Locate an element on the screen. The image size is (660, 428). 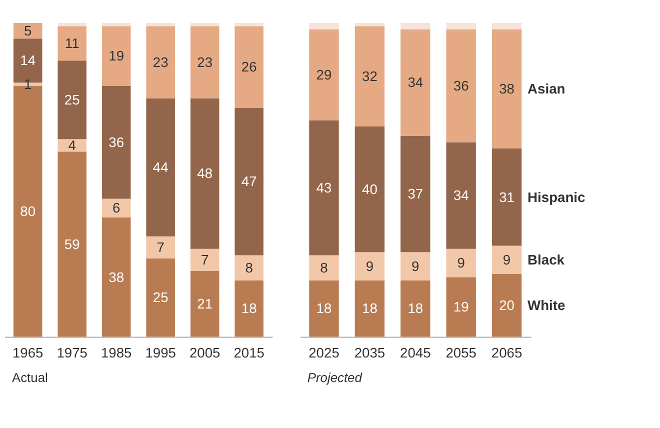
data-label: 32 is located at coordinates (370, 76).